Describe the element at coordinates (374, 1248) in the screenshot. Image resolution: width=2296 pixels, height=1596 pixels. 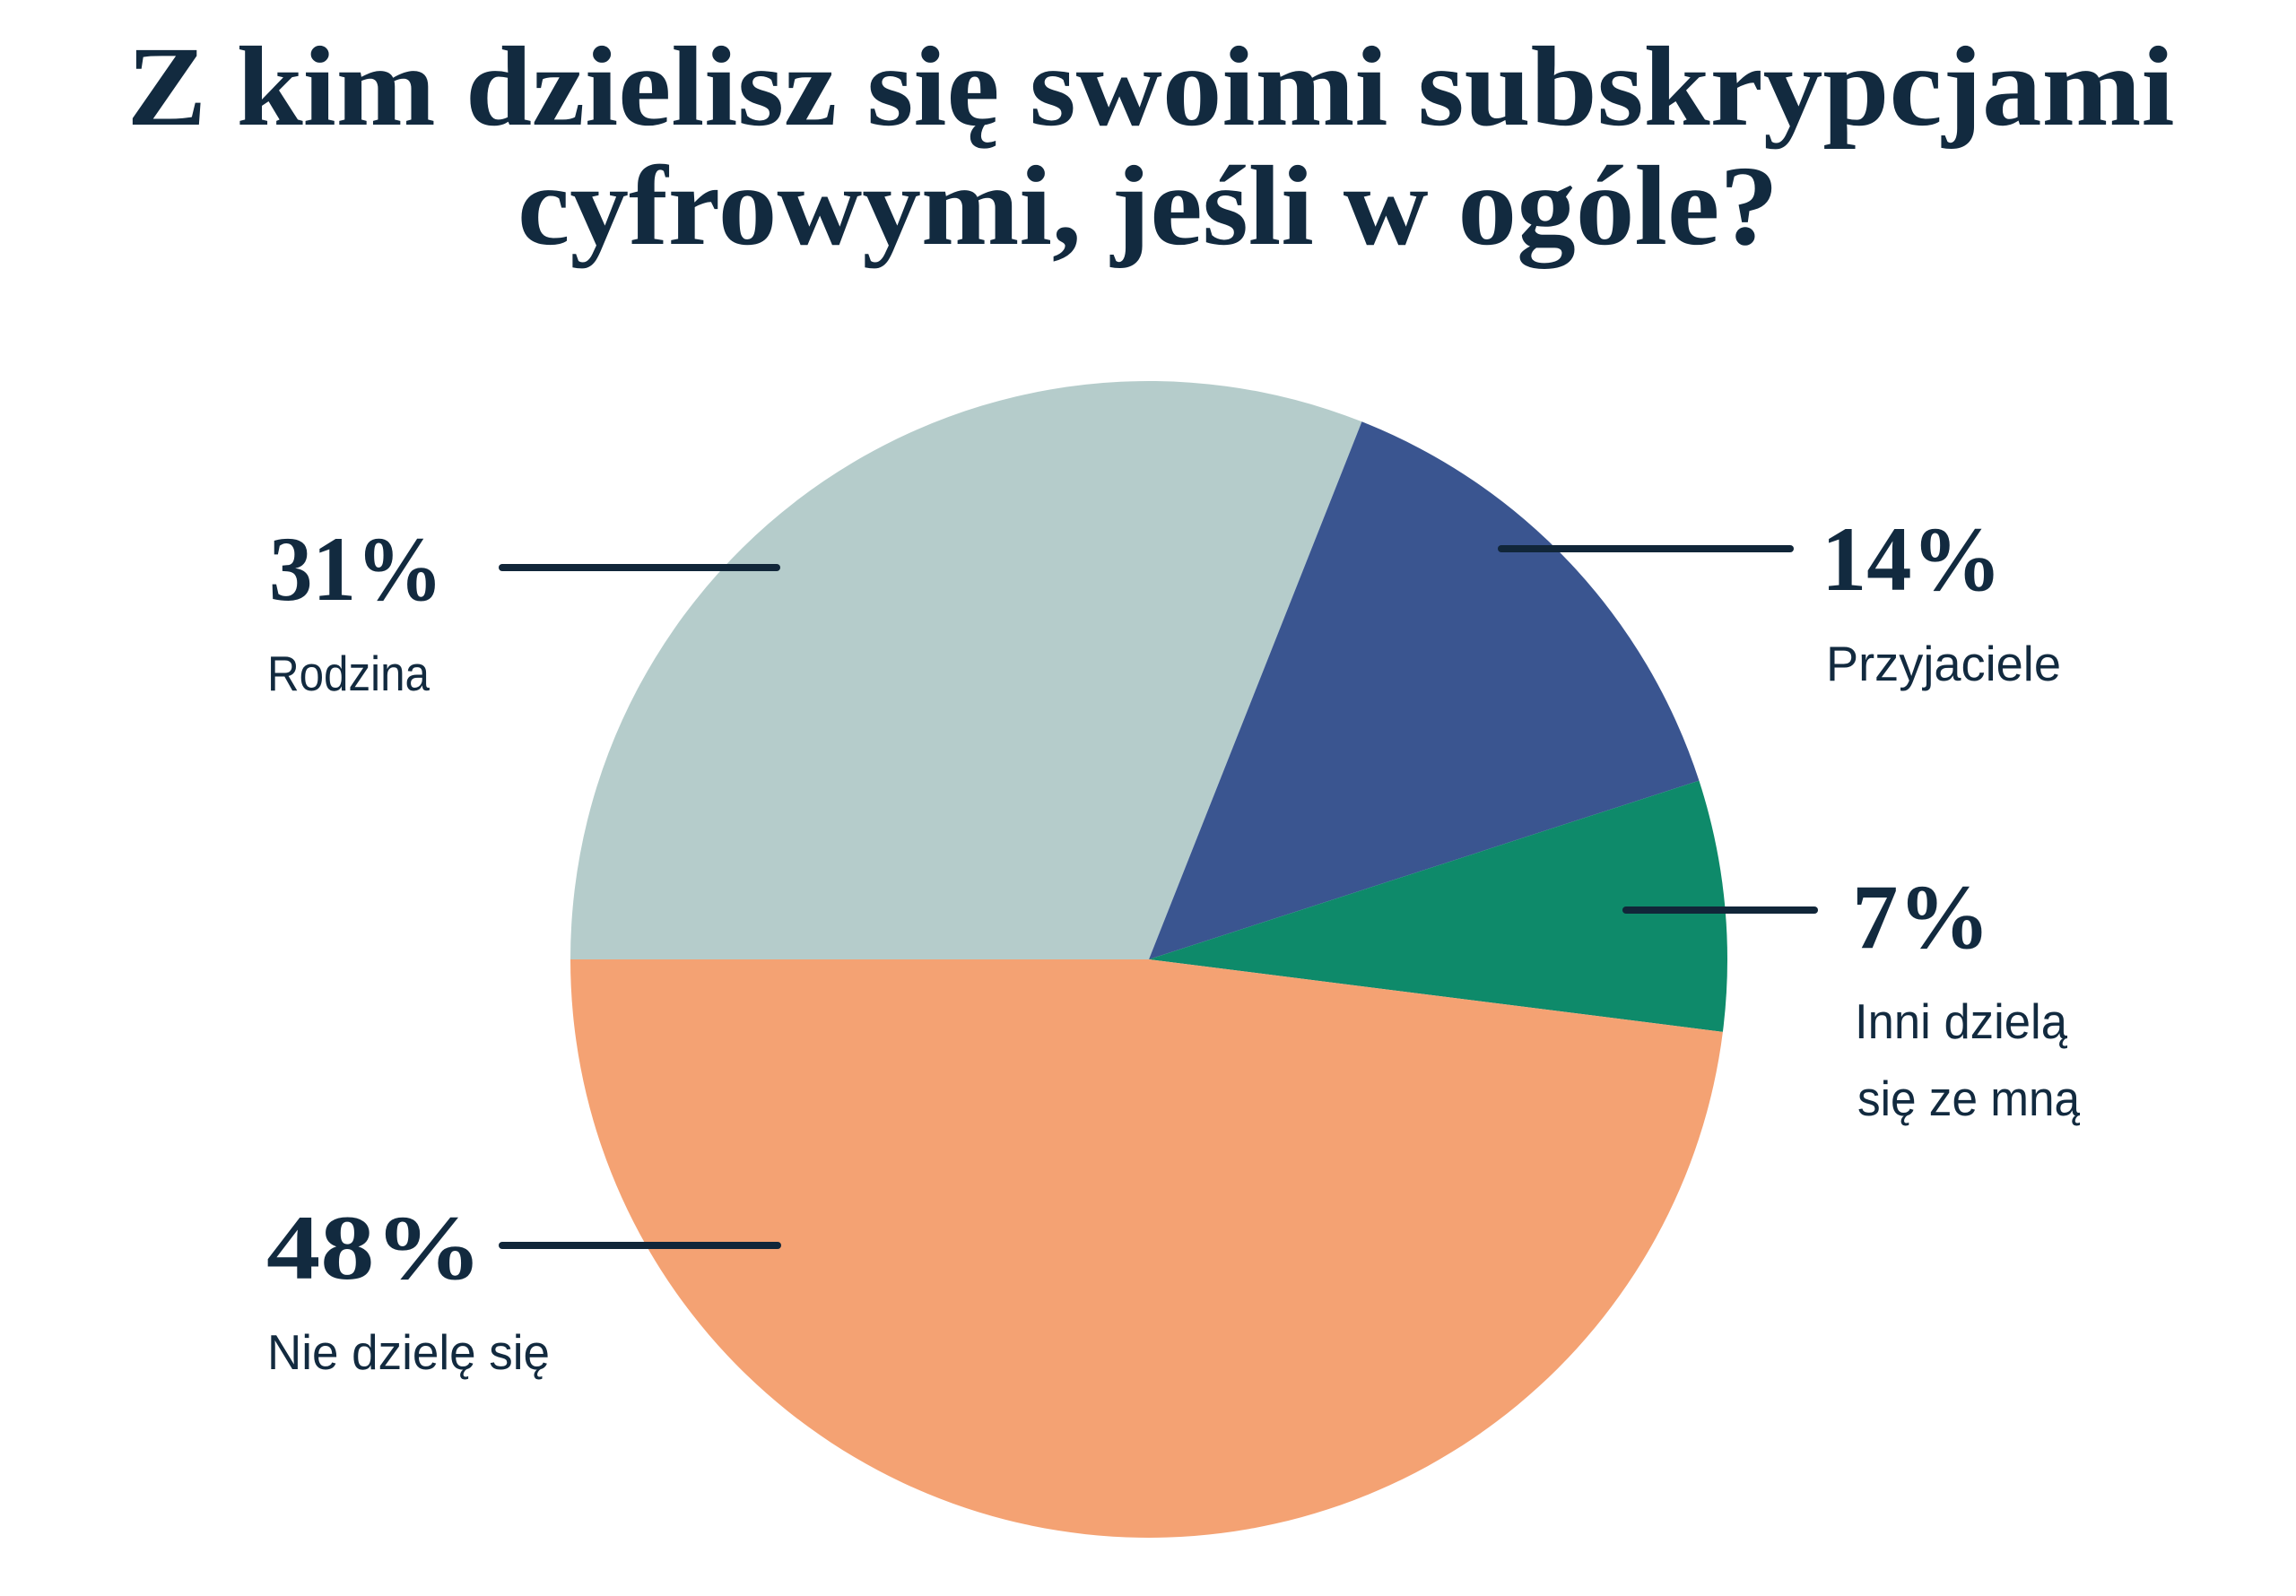
I see `svg-text: 48%` at that location.